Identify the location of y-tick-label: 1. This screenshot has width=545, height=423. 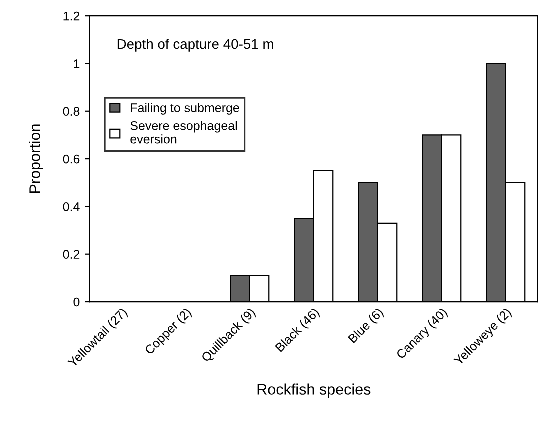
(77, 64).